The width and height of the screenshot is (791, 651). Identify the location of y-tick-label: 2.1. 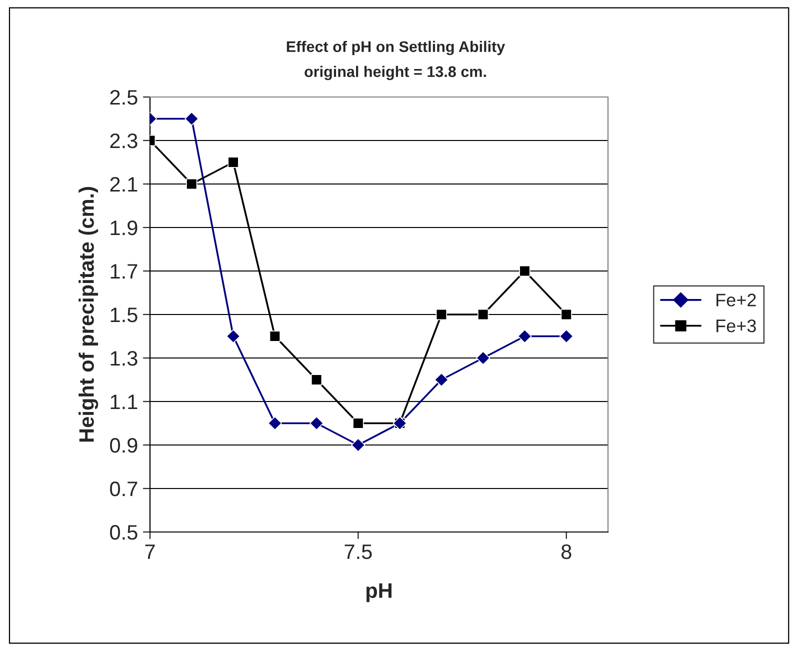
(124, 184).